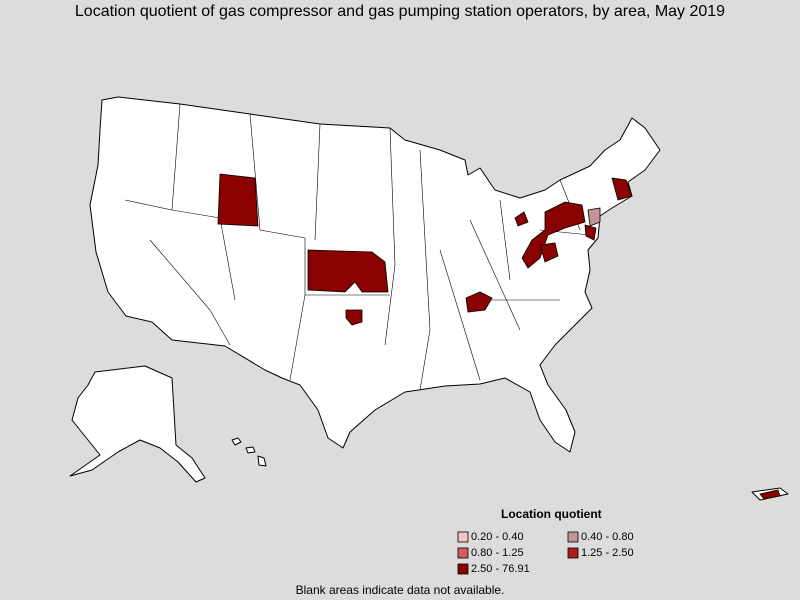 The width and height of the screenshot is (800, 600). What do you see at coordinates (549, 252) in the screenshot?
I see `area-west-virginia` at bounding box center [549, 252].